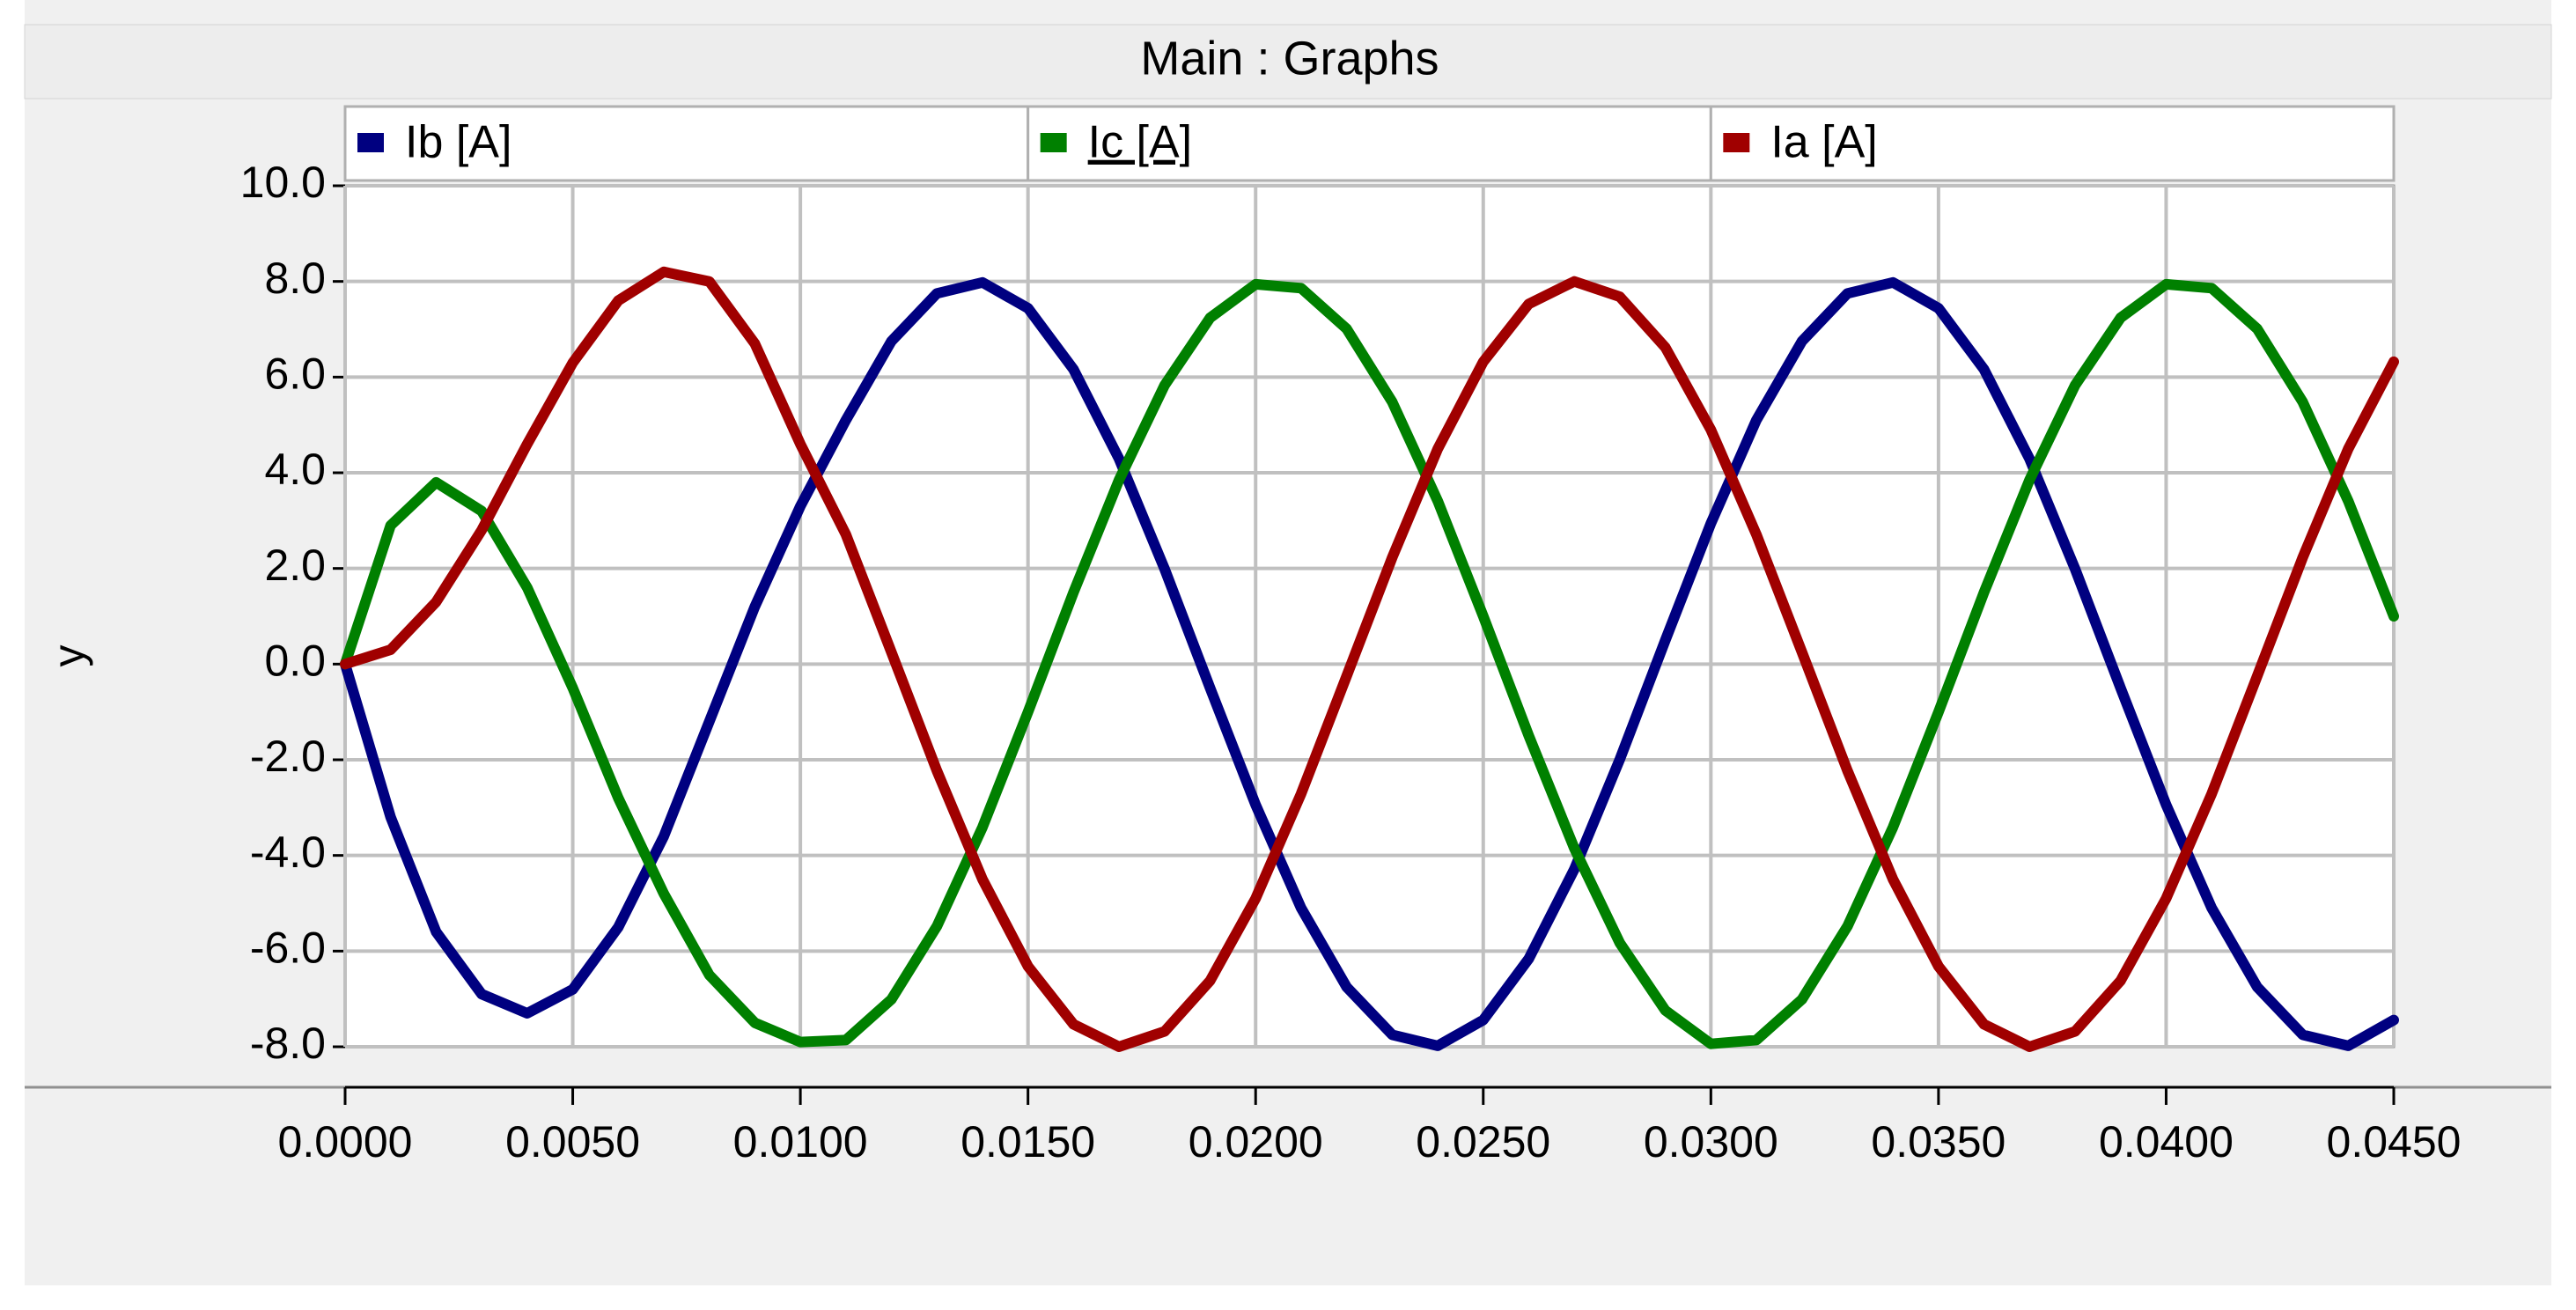 This screenshot has width=2576, height=1310. Describe the element at coordinates (283, 182) in the screenshot. I see `y-tick-label: 10.0` at that location.